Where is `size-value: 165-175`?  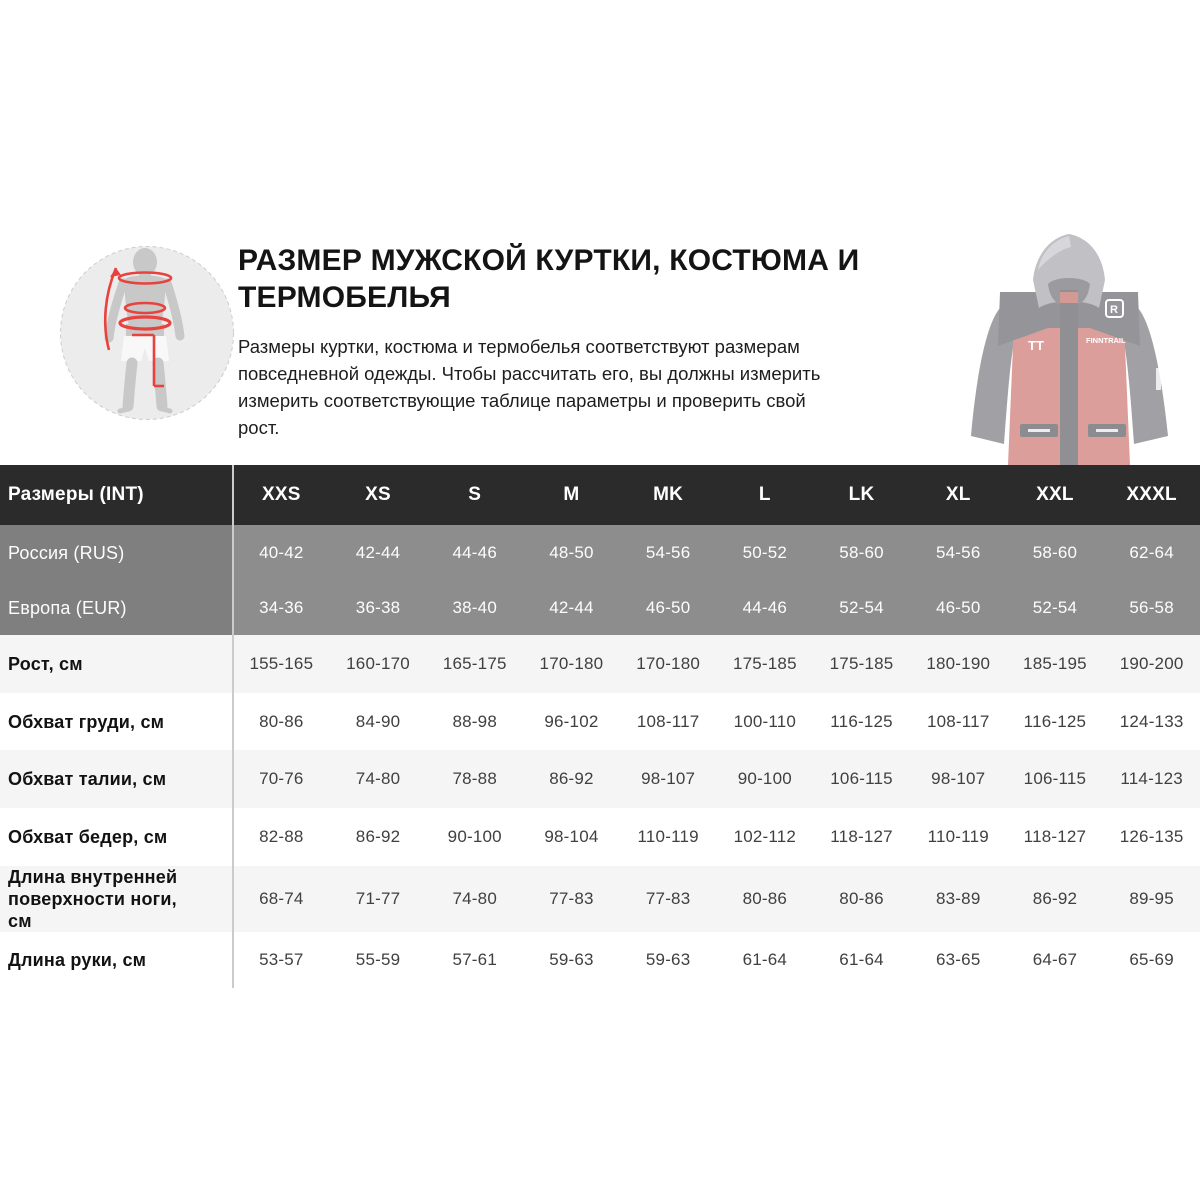
size-value: 165-175 is located at coordinates (475, 664).